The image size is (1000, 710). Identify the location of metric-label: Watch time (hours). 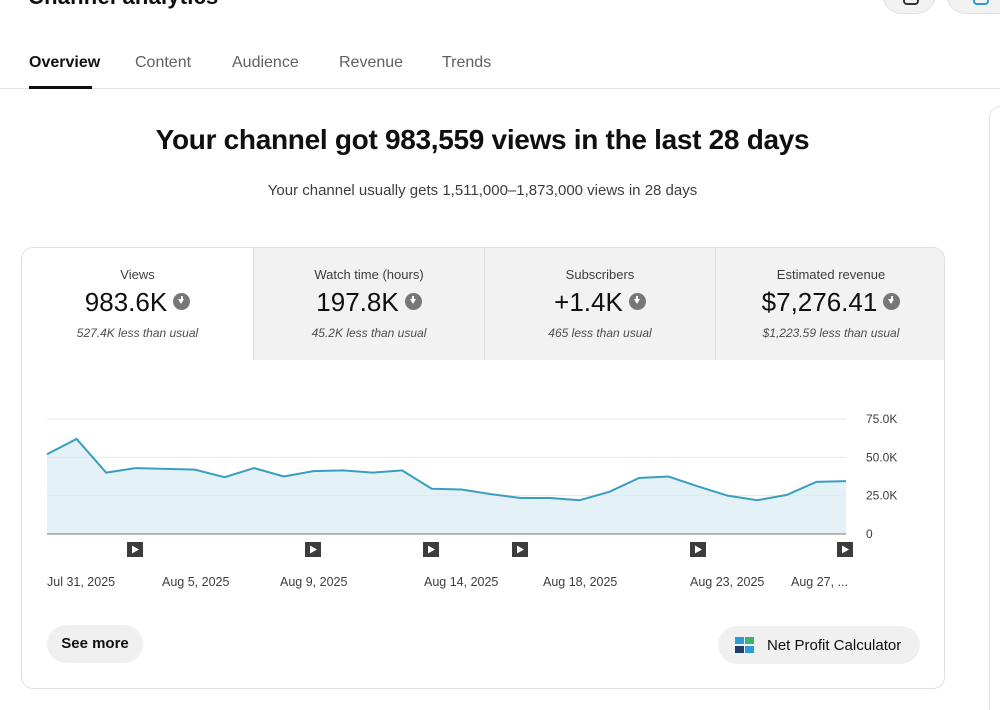
(369, 274).